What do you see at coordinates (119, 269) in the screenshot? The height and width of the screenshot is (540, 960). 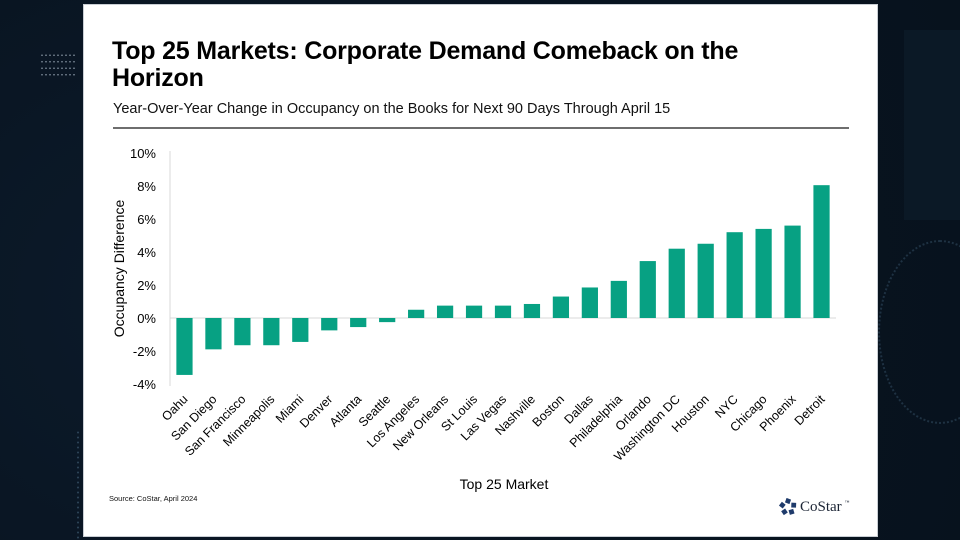 I see `y-axis-title: Occupancy Difference` at bounding box center [119, 269].